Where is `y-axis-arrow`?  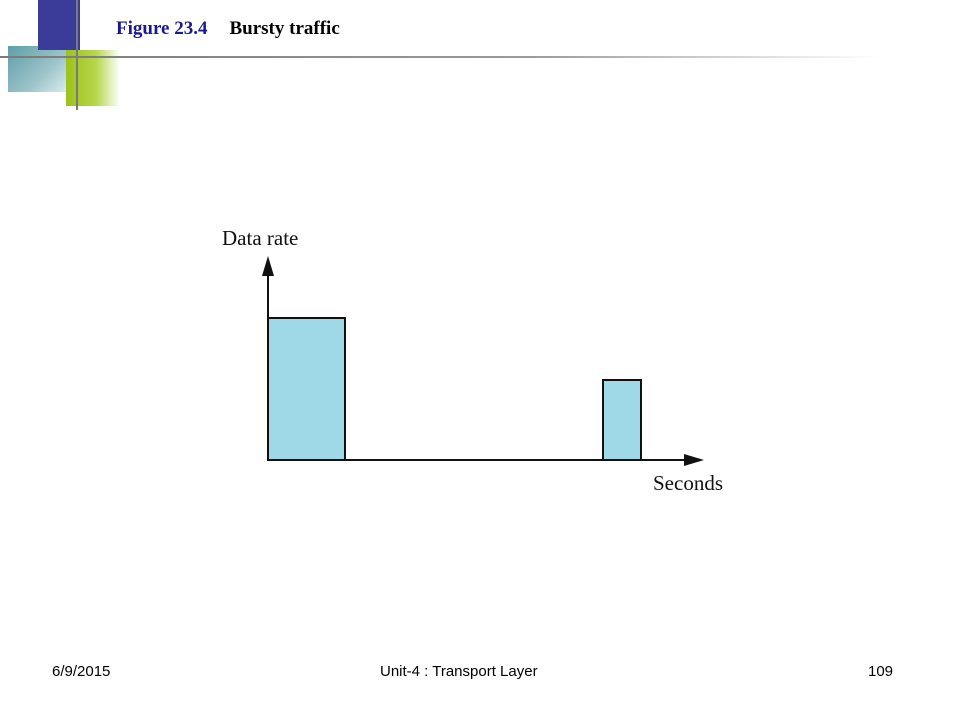
y-axis-arrow is located at coordinates (268, 266).